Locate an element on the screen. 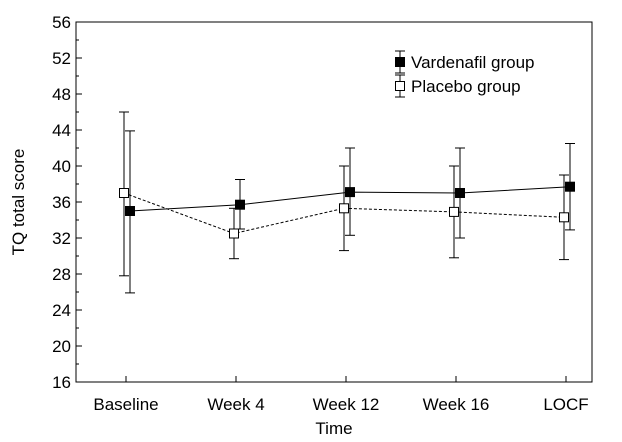  x-tick-label: Week 16 is located at coordinates (456, 404).